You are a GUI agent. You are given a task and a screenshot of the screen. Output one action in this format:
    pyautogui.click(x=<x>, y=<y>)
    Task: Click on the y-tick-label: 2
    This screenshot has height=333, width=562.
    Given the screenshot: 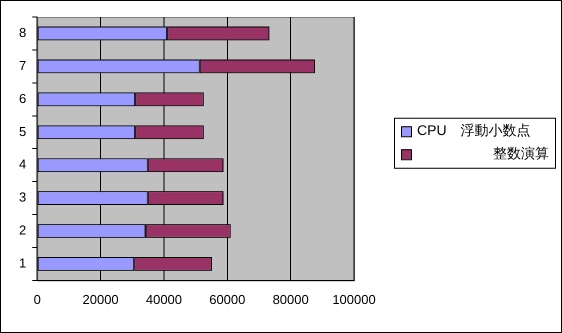 What is the action you would take?
    pyautogui.click(x=22, y=230)
    